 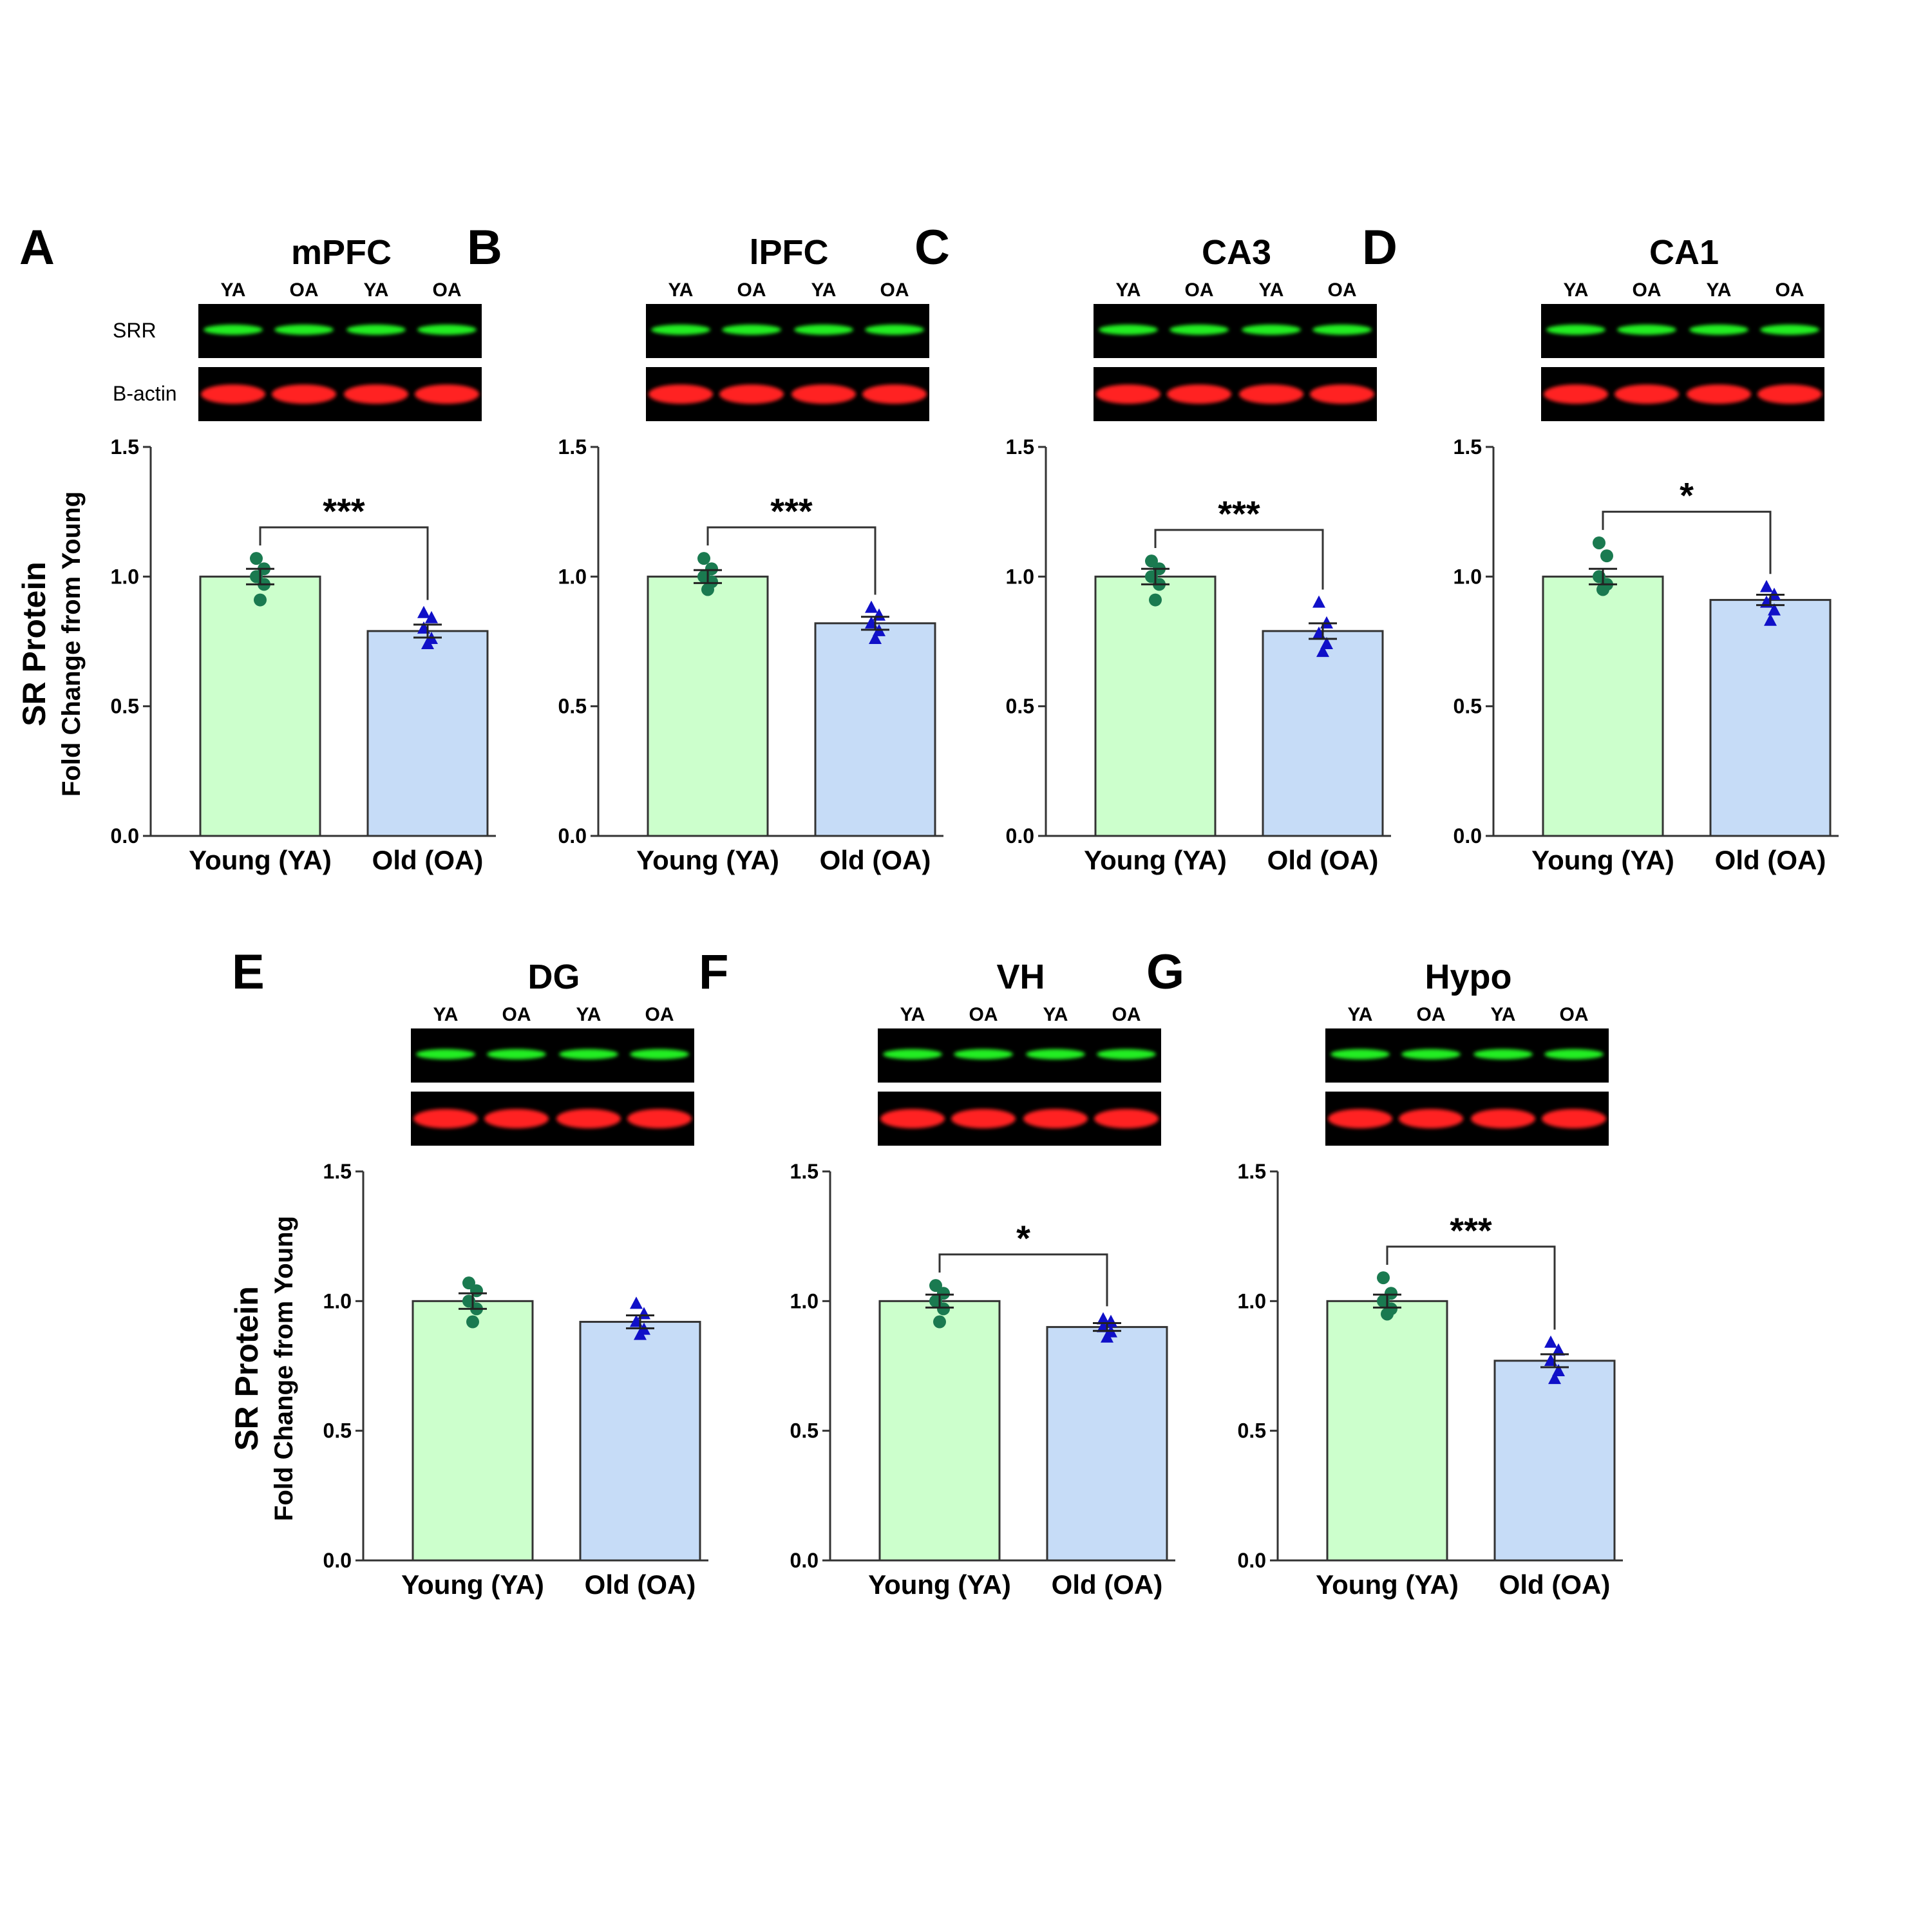 What do you see at coordinates (263, 1368) in the screenshot?
I see `y-axis-title-2: SR Protein Fold Change from Young` at bounding box center [263, 1368].